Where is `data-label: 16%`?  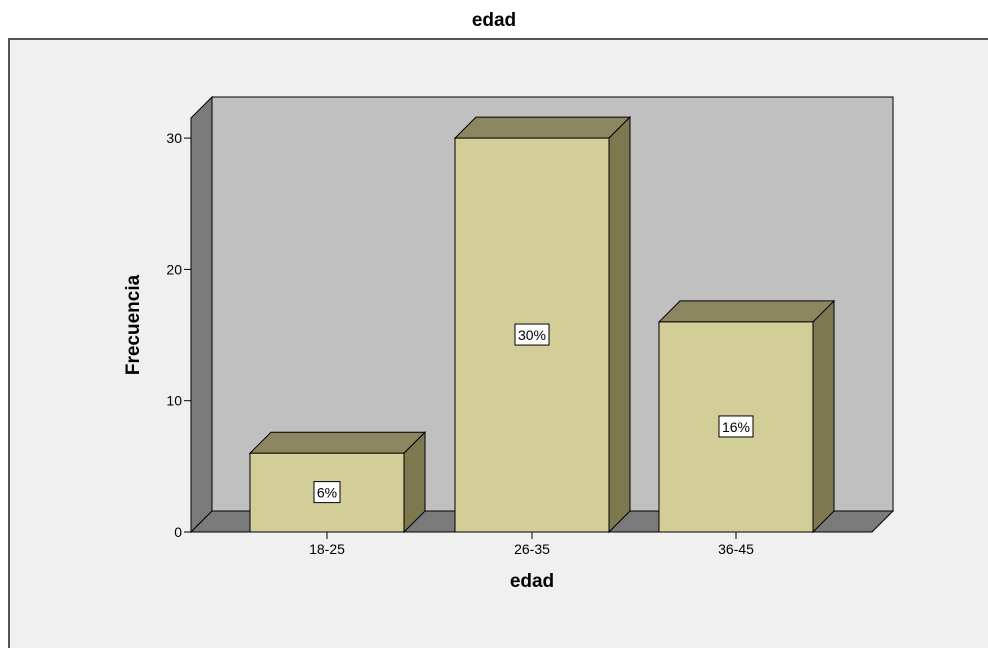 data-label: 16% is located at coordinates (736, 427).